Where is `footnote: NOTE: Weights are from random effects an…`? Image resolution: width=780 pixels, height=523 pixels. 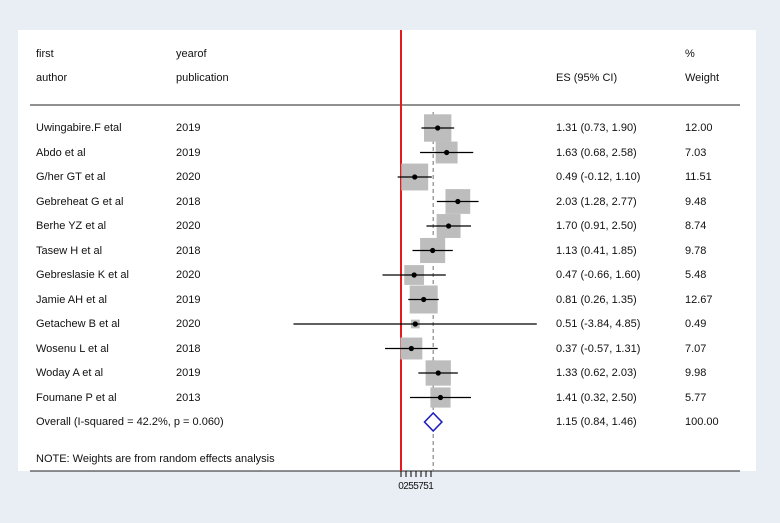
footnote: NOTE: Weights are from random effects an… is located at coordinates (155, 459).